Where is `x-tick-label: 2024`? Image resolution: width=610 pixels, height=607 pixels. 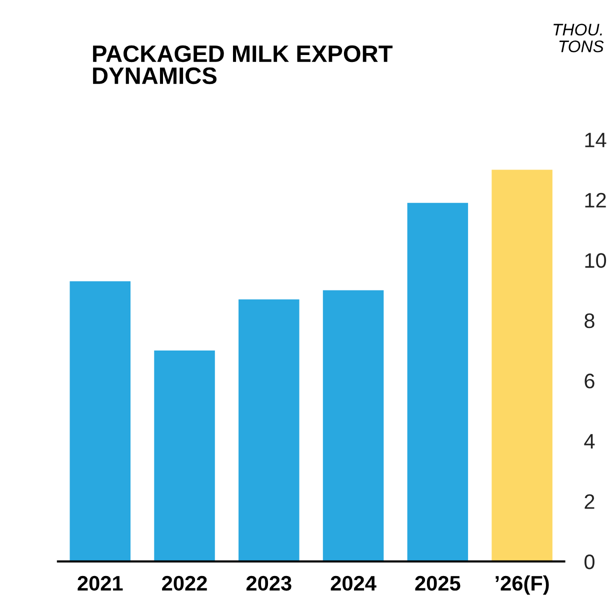
x-tick-label: 2024 is located at coordinates (353, 583).